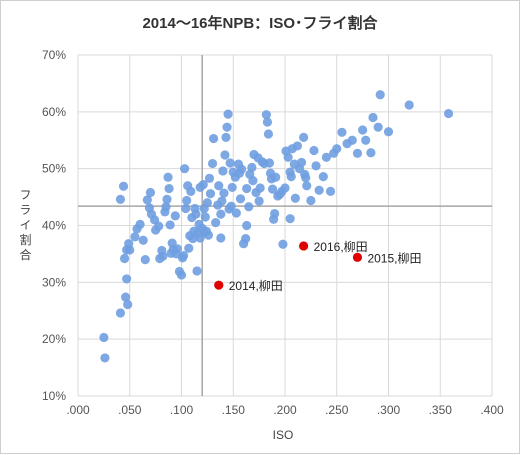 The width and height of the screenshot is (520, 455). Describe the element at coordinates (285, 410) in the screenshot. I see `x-tick-labels: .000 .050 .100 .150 .200 .250 .300 .350 .400` at that location.